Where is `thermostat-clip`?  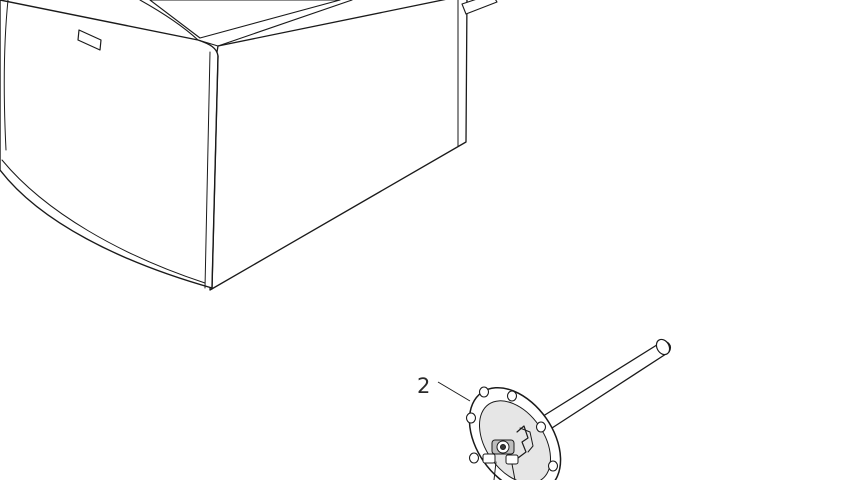 thermostat-clip is located at coordinates (526, 440).